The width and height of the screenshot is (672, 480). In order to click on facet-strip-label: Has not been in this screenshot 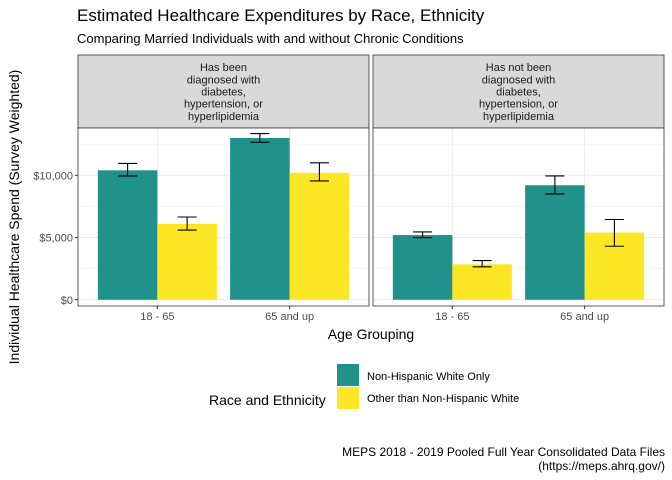, I will do `click(518, 68)`.